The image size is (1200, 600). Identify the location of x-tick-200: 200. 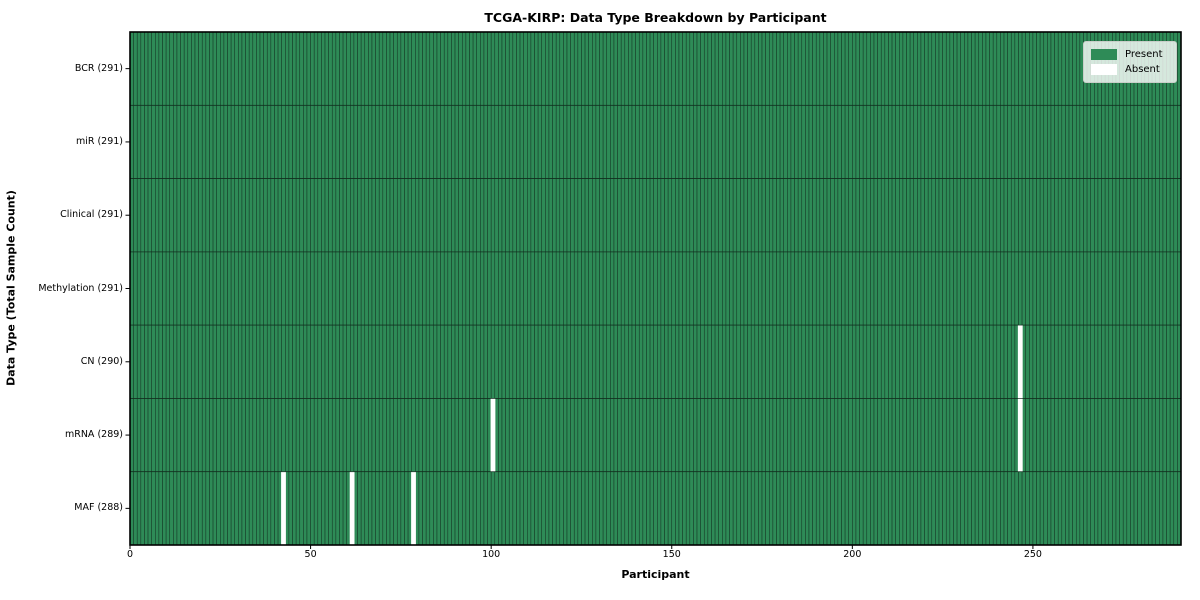
(852, 554).